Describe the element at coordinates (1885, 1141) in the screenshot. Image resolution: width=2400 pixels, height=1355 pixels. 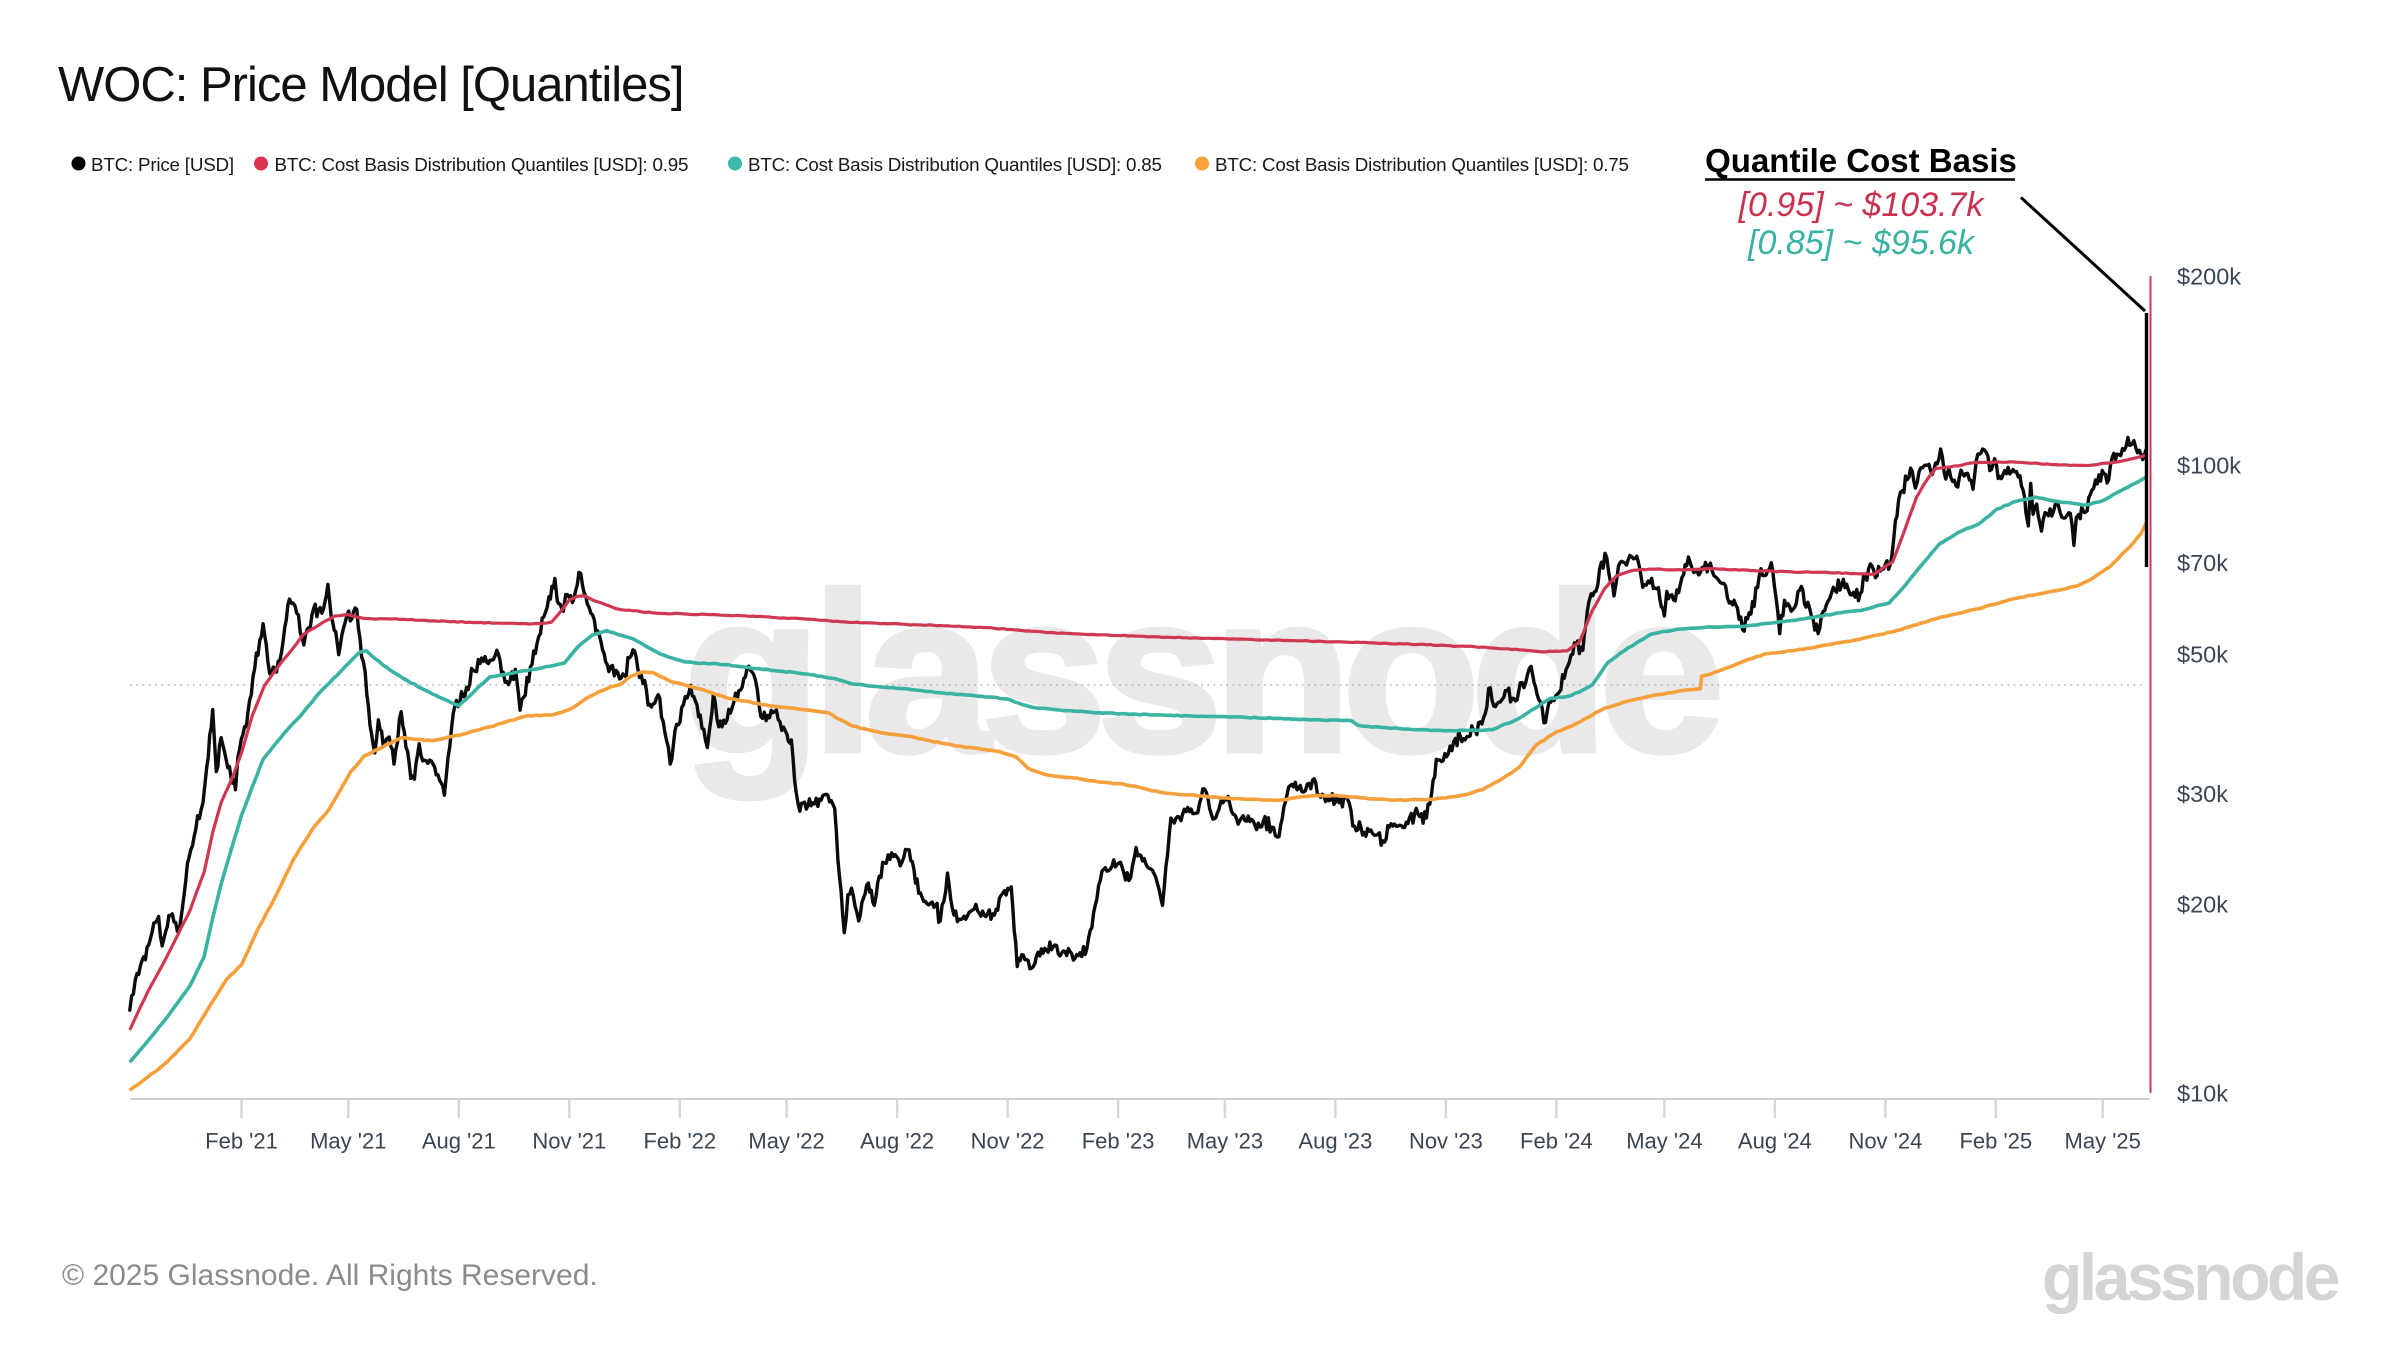
I see `svg-text: Nov '24` at that location.